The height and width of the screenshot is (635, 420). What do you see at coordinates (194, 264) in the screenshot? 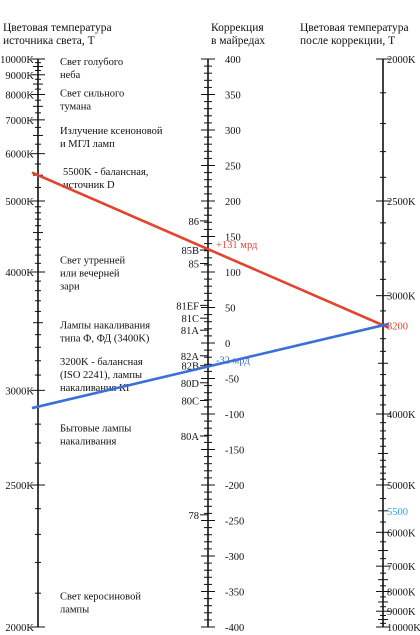
I see `filter-label: 85` at bounding box center [194, 264].